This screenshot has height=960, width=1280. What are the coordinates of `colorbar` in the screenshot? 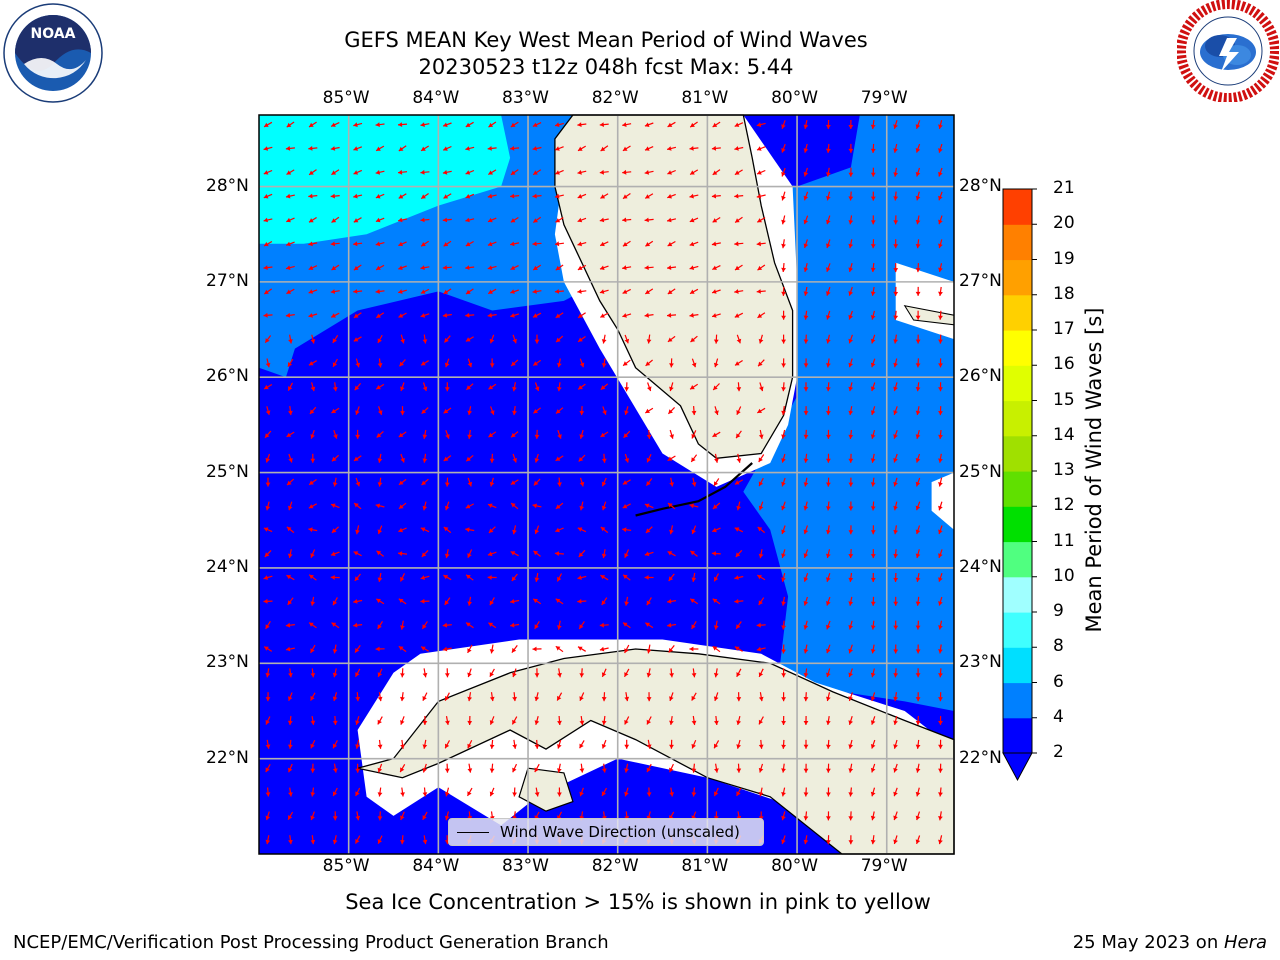 It's located at (1019, 485).